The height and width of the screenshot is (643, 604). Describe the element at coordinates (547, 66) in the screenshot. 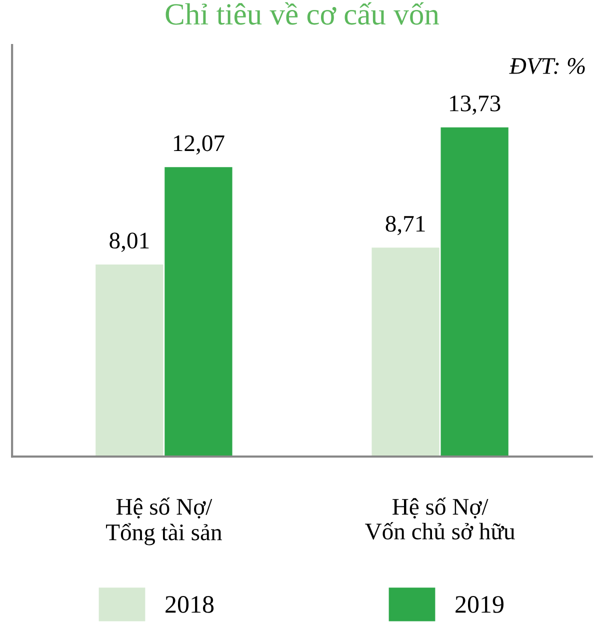

I see `text: ĐVT: %` at that location.